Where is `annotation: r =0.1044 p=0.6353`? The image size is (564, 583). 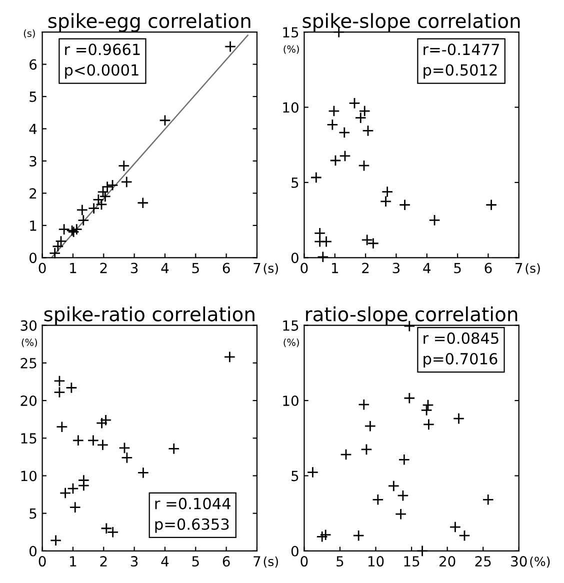
annotation: r =0.1044 p=0.6353 is located at coordinates (192, 515).